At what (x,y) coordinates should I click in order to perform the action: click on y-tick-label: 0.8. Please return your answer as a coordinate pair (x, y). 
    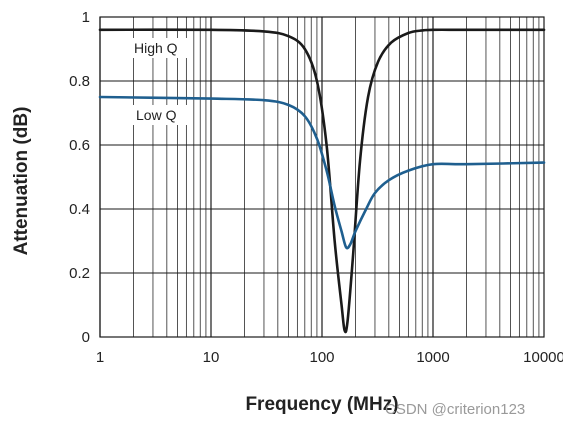
    Looking at the image, I should click on (79, 81).